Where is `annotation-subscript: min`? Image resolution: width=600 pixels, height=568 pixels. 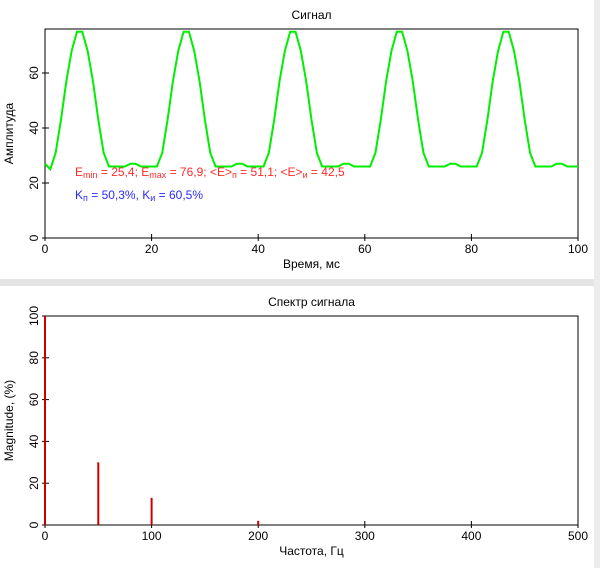 annotation-subscript: min is located at coordinates (90, 175).